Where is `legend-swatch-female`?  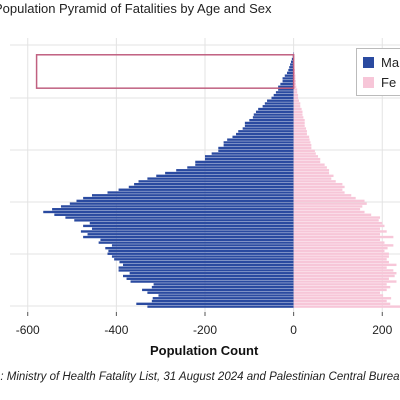 legend-swatch-female is located at coordinates (368, 82).